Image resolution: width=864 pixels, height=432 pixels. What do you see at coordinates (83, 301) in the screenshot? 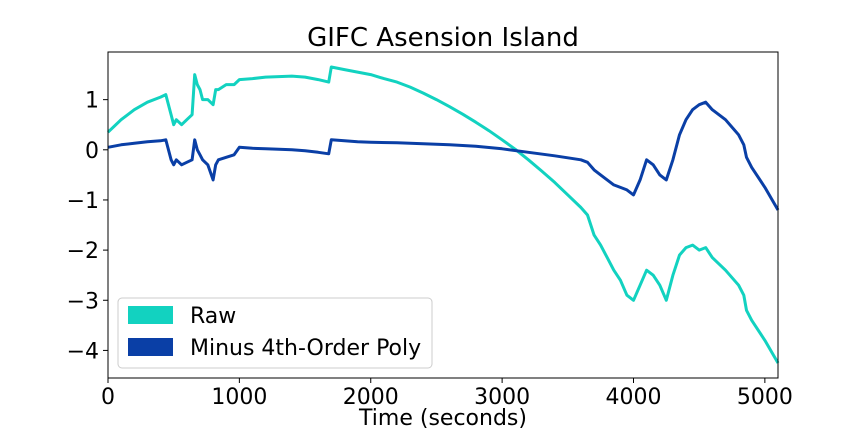
I see `y-tick-label: −3` at bounding box center [83, 301].